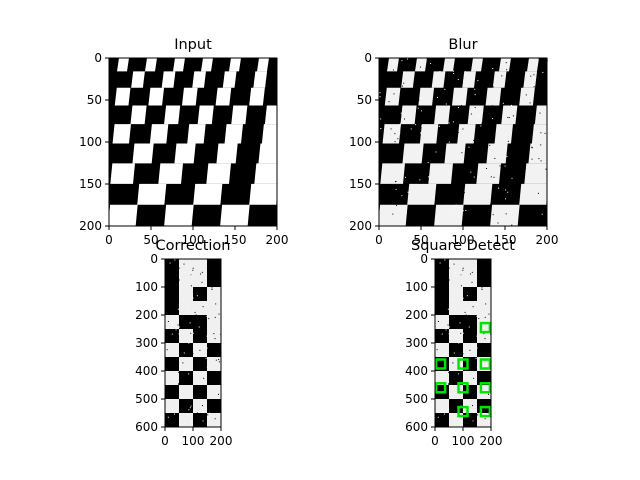  What do you see at coordinates (364, 100) in the screenshot?
I see `y-tick-label: 50` at bounding box center [364, 100].